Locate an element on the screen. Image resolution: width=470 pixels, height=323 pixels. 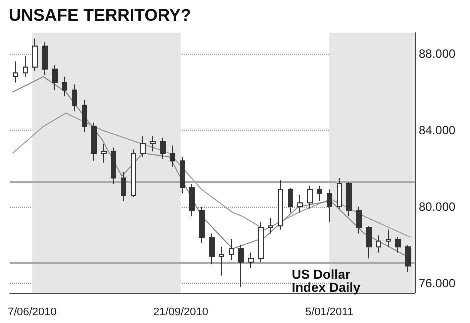
annotation: US Dollar Index Daily is located at coordinates (327, 281).